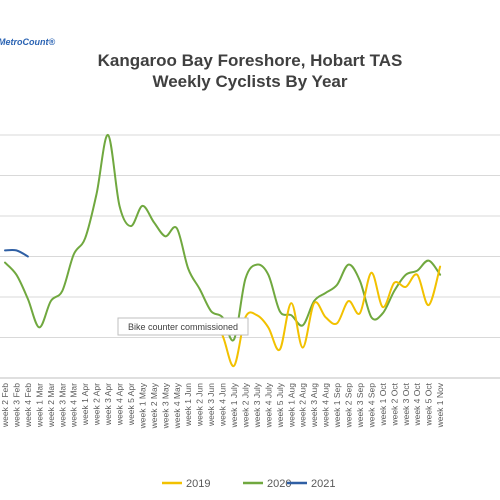 Image resolution: width=500 pixels, height=500 pixels. What do you see at coordinates (165, 405) in the screenshot?
I see `x-tick-label: week 3 May` at bounding box center [165, 405].